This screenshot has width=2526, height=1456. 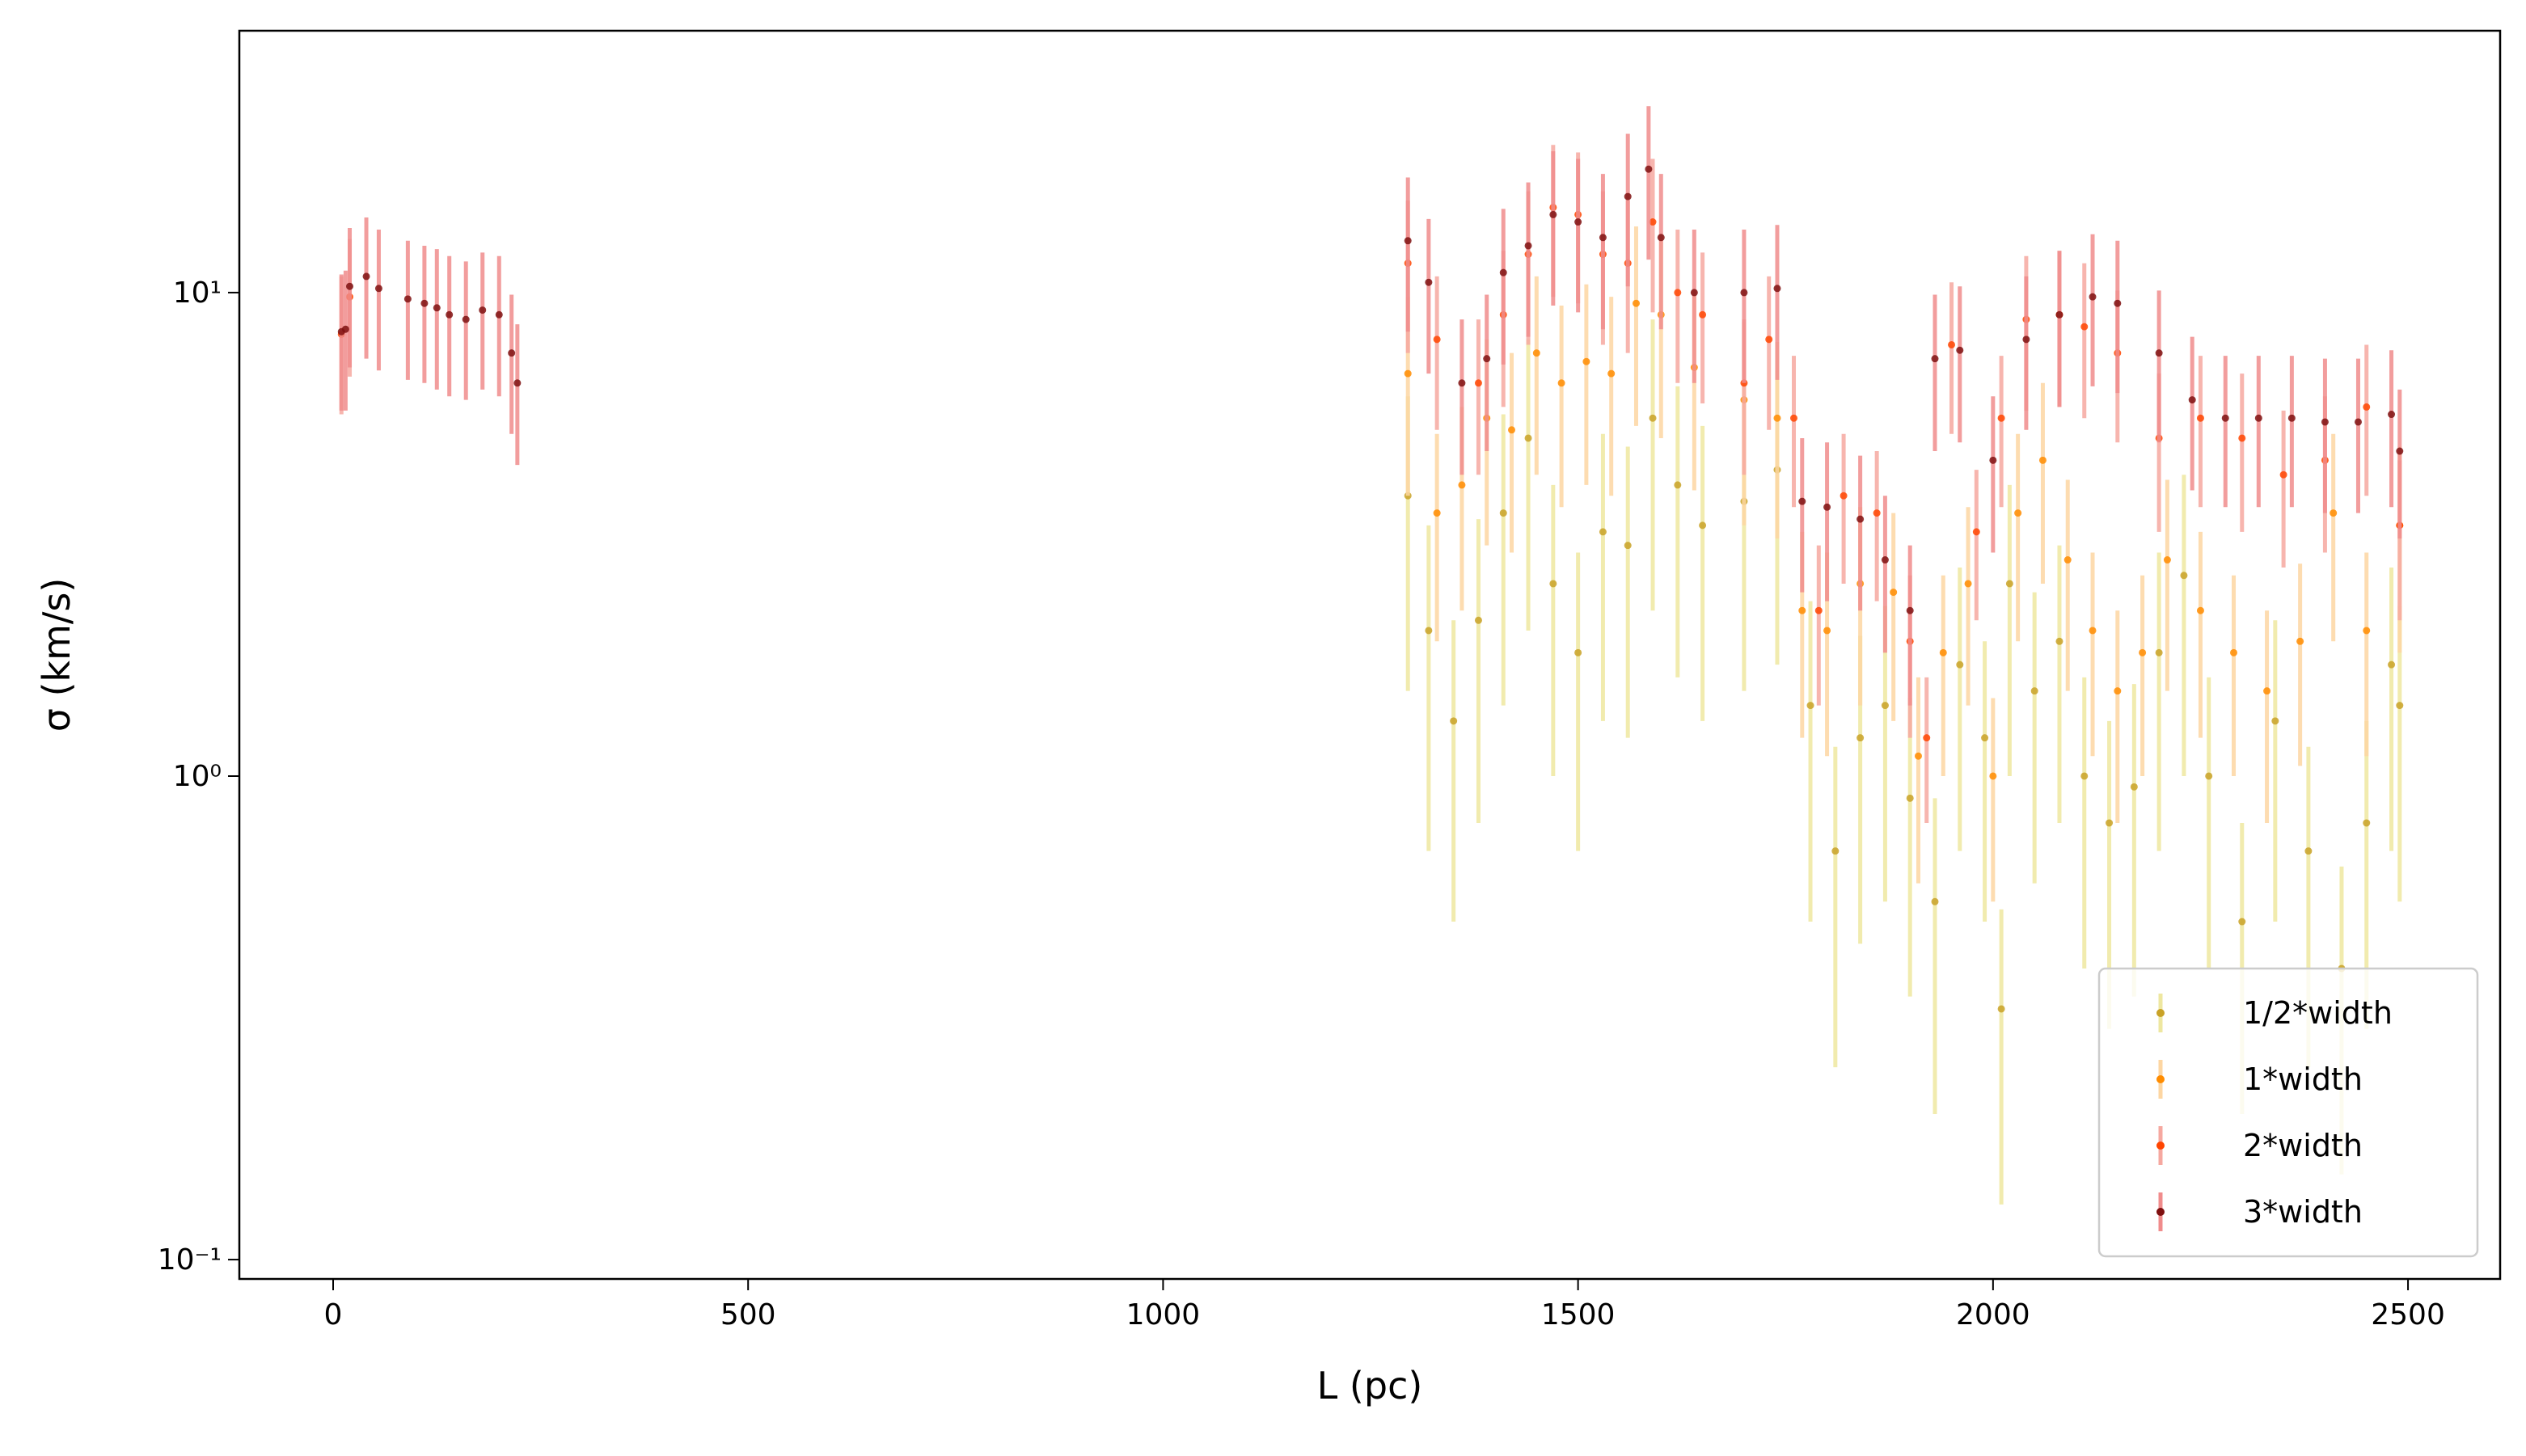 What do you see at coordinates (2303, 1212) in the screenshot?
I see `legend-label: 3*width` at bounding box center [2303, 1212].